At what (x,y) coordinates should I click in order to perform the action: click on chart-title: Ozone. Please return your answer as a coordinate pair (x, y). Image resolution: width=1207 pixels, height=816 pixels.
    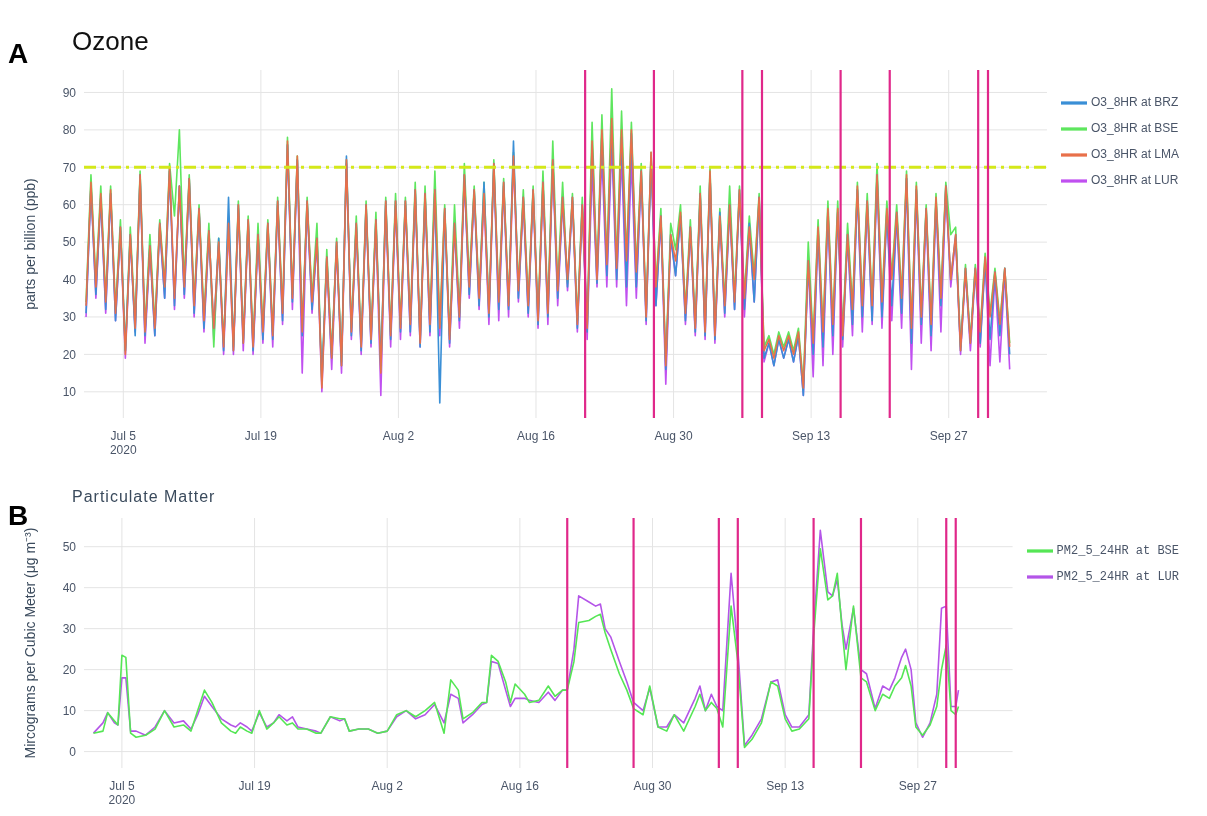
    Looking at the image, I should click on (110, 41).